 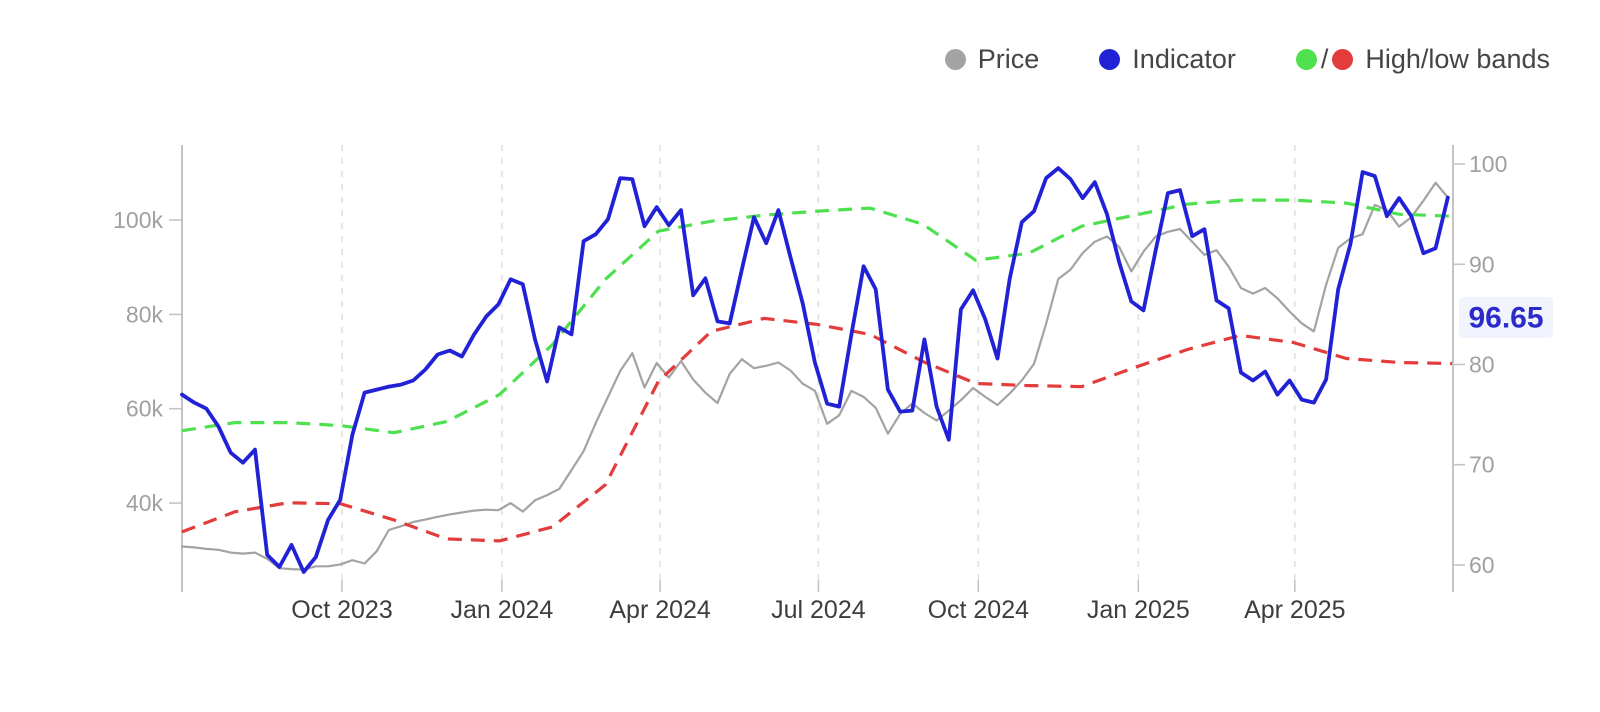 I want to click on y-left-tick-label: 40k, so click(x=145, y=503).